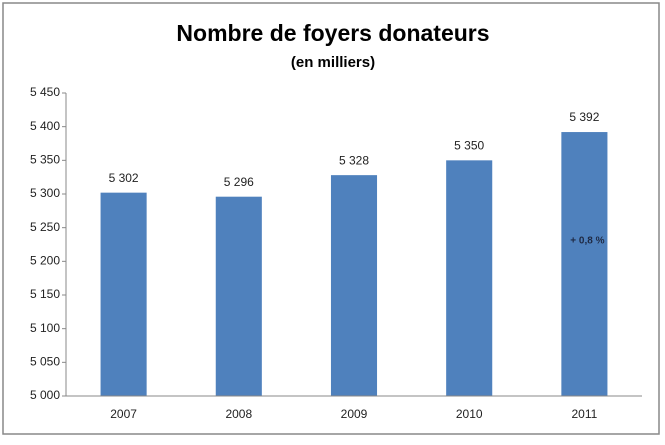 The width and height of the screenshot is (665, 445). I want to click on data-label: 5 392, so click(584, 117).